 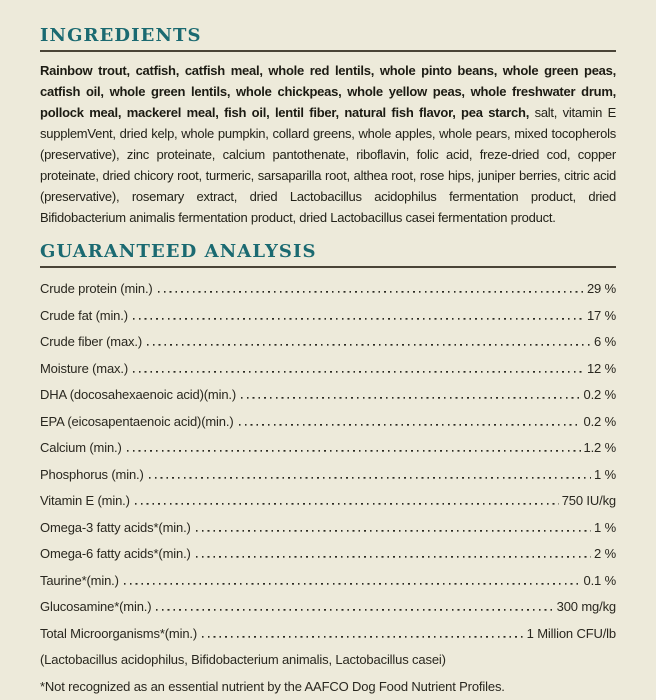 I want to click on analysis-row-label: Vitamin E (min.), so click(x=85, y=500).